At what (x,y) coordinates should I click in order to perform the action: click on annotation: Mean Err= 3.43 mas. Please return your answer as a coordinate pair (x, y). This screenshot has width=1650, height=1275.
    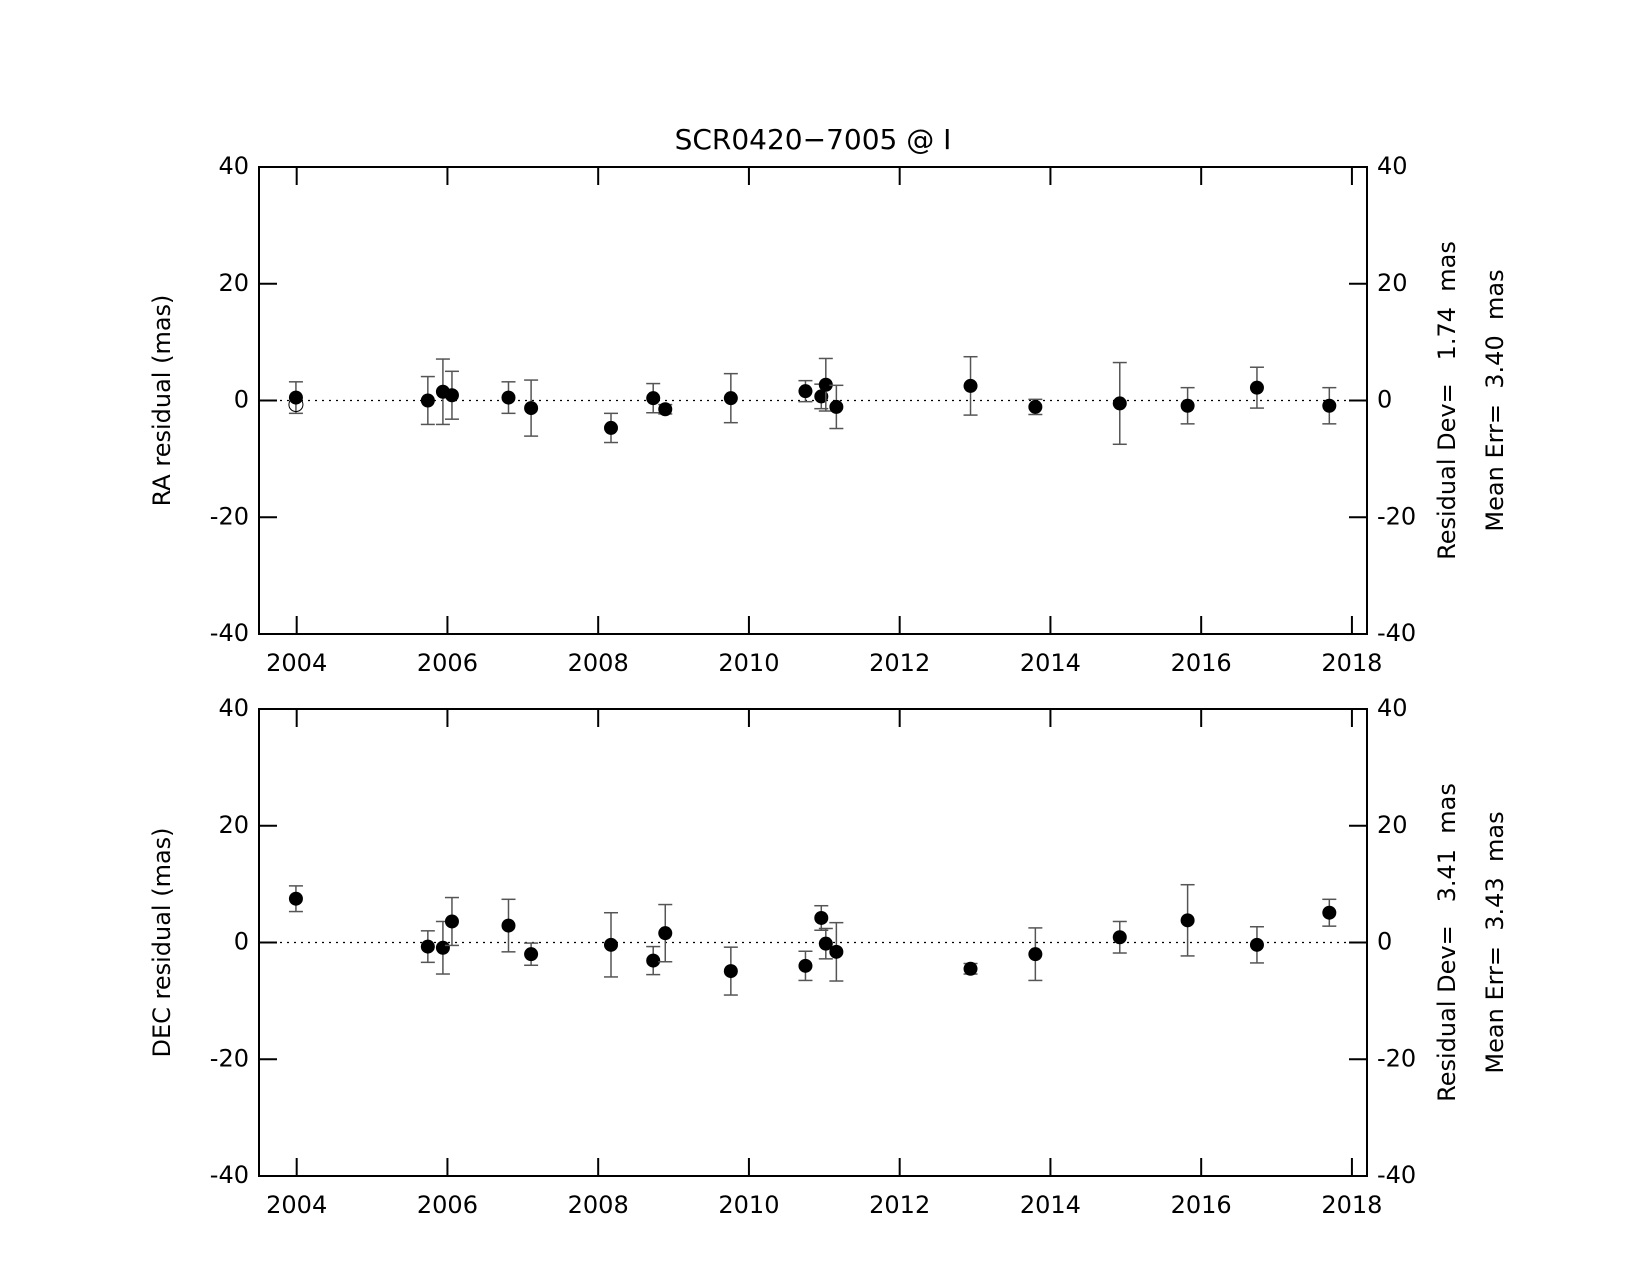
    Looking at the image, I should click on (1495, 942).